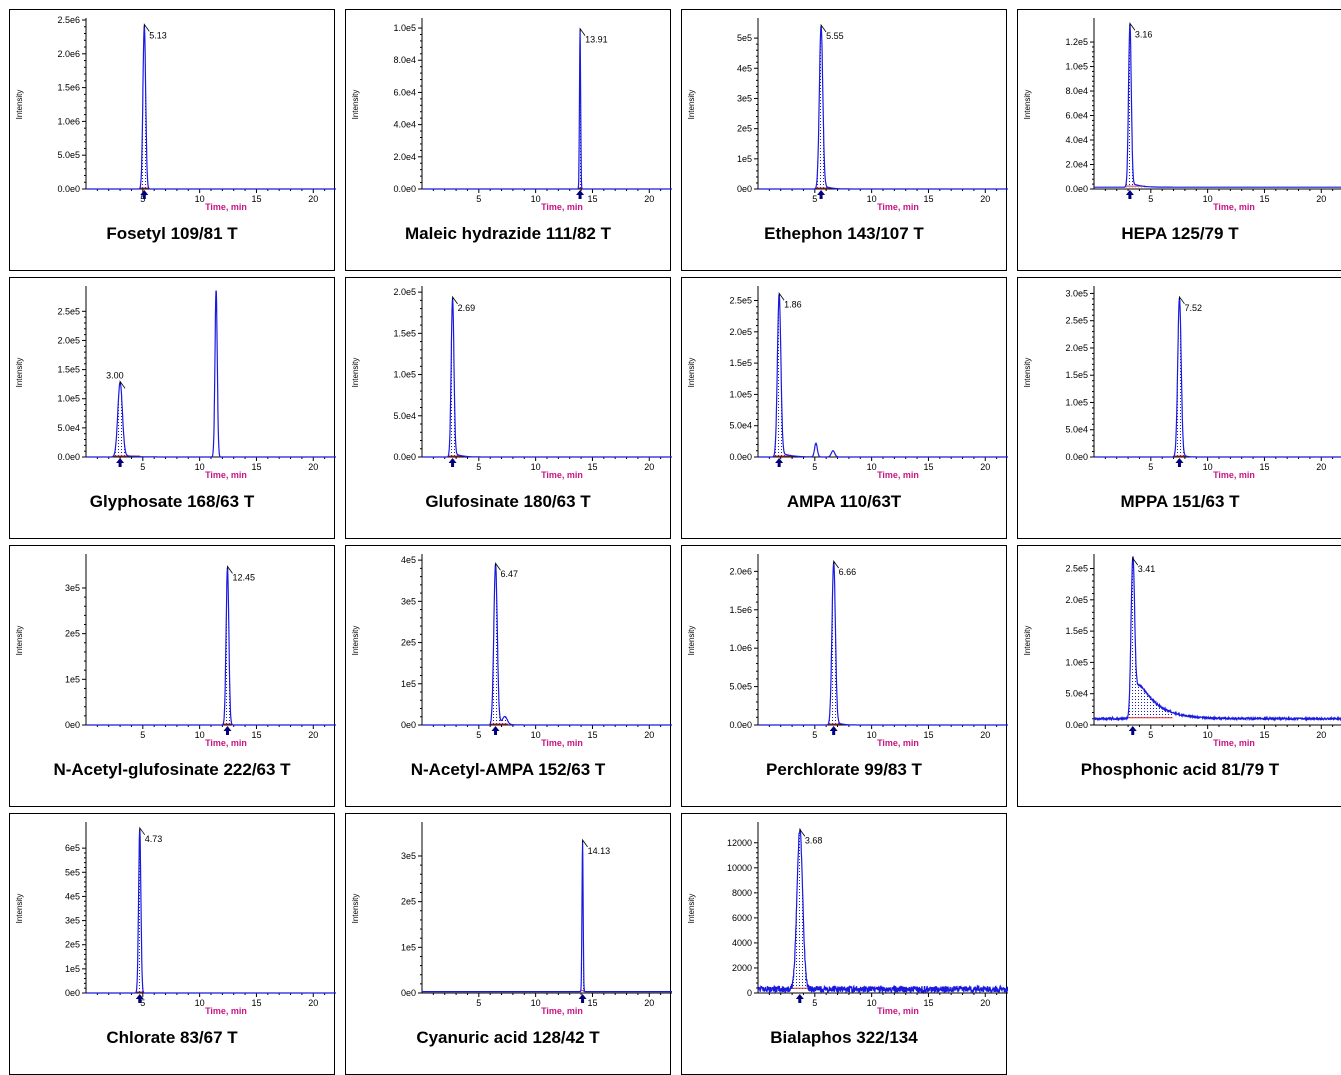 Image resolution: width=1341 pixels, height=1075 pixels. What do you see at coordinates (742, 968) in the screenshot?
I see `y-tick-label: 2000` at bounding box center [742, 968].